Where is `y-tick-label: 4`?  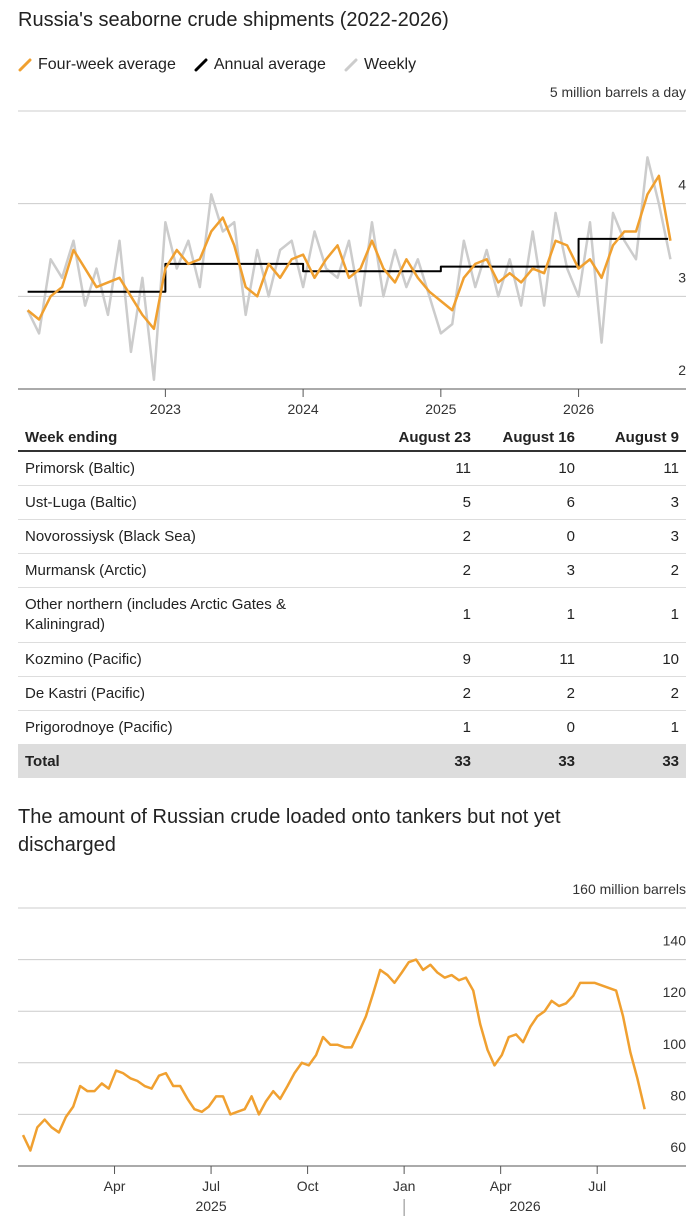 y-tick-label: 4 is located at coordinates (682, 185).